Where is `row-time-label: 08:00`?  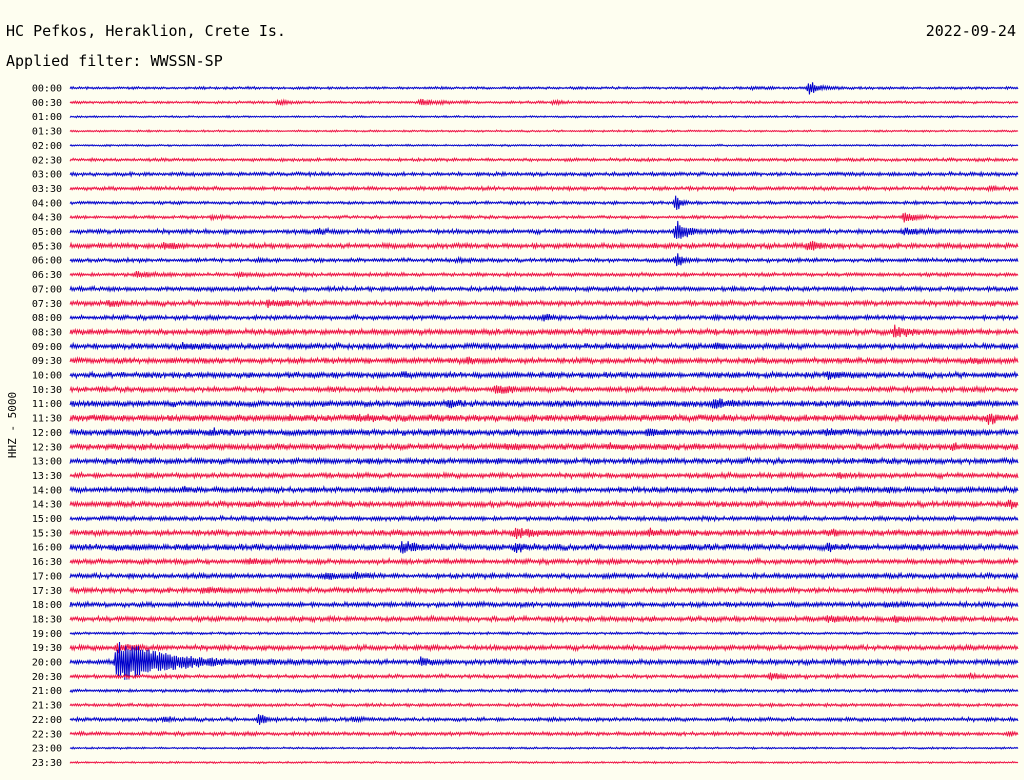
row-time-label: 08:00 is located at coordinates (47, 318).